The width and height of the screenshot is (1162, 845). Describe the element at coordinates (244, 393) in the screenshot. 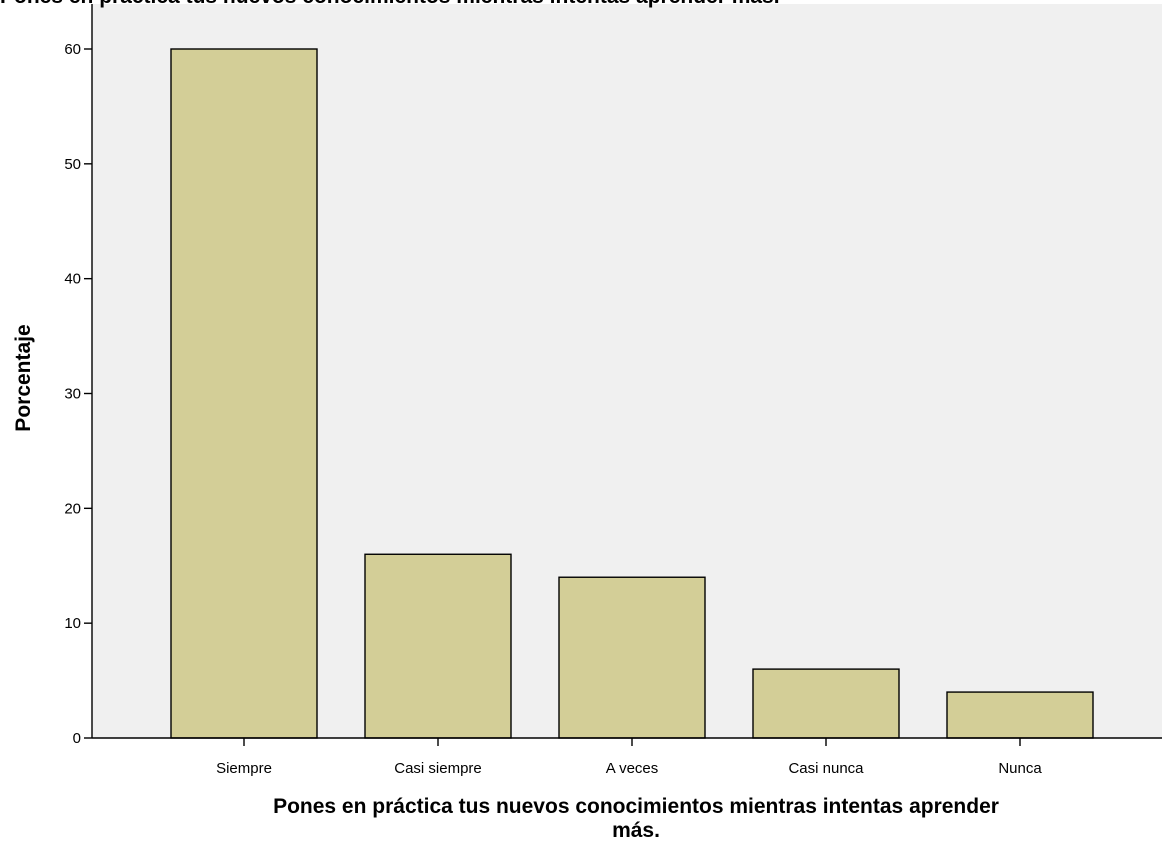

I see `bar-siempre` at that location.